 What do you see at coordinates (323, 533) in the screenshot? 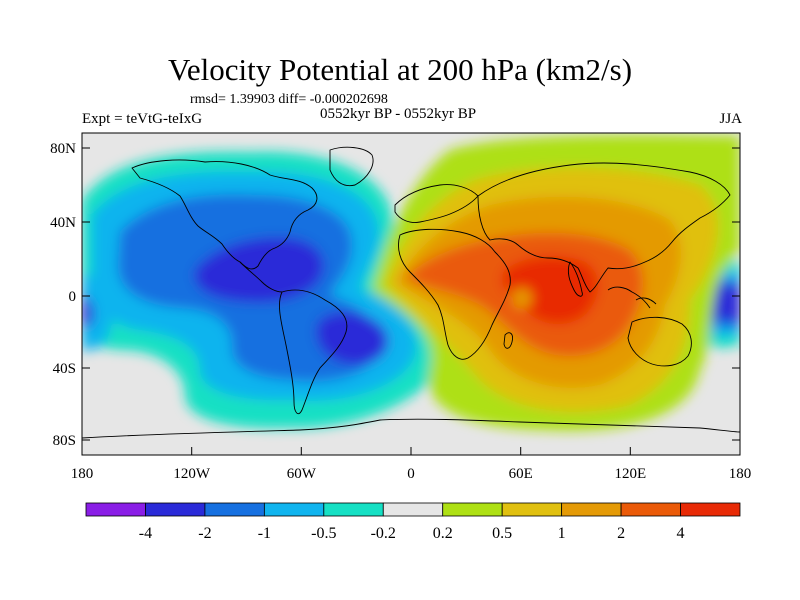
I see `colorbar-label: -0.5` at bounding box center [323, 533].